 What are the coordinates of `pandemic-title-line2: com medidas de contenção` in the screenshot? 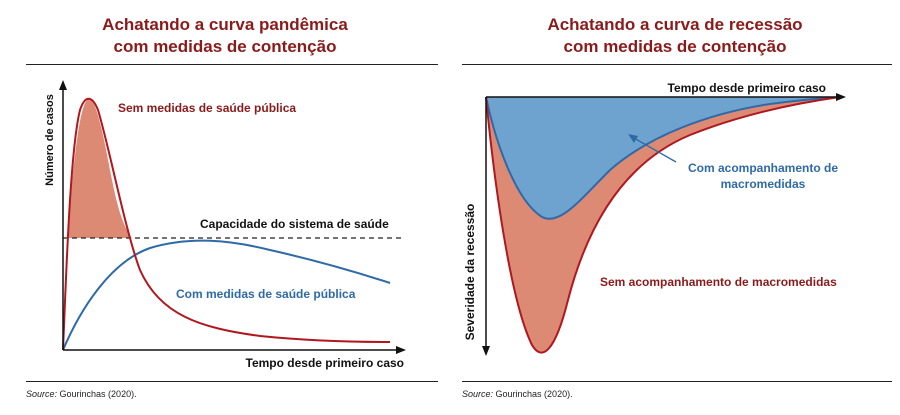 It's located at (225, 46).